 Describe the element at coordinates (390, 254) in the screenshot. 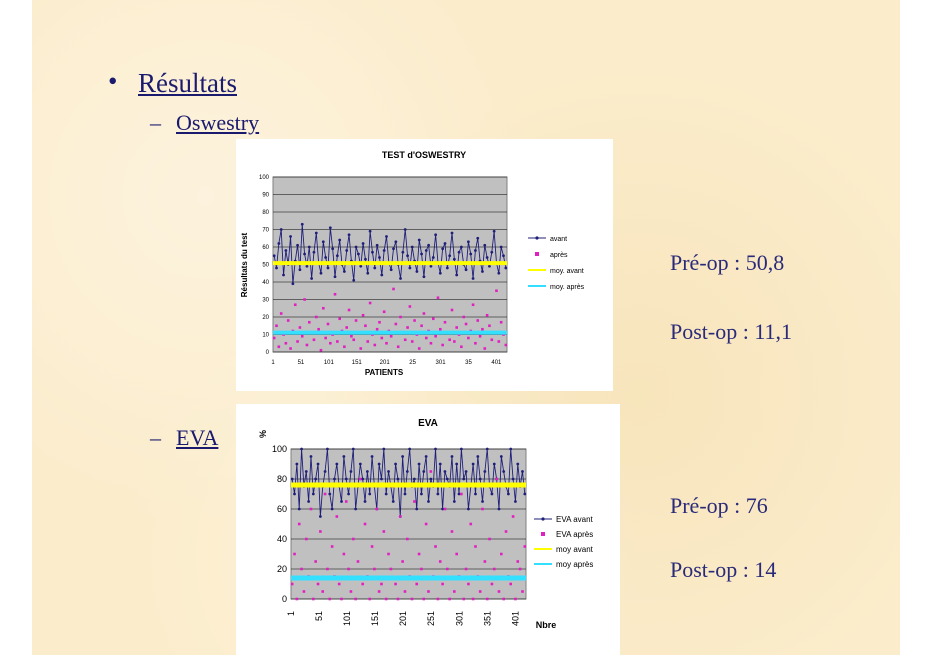

I see `series-avant` at that location.